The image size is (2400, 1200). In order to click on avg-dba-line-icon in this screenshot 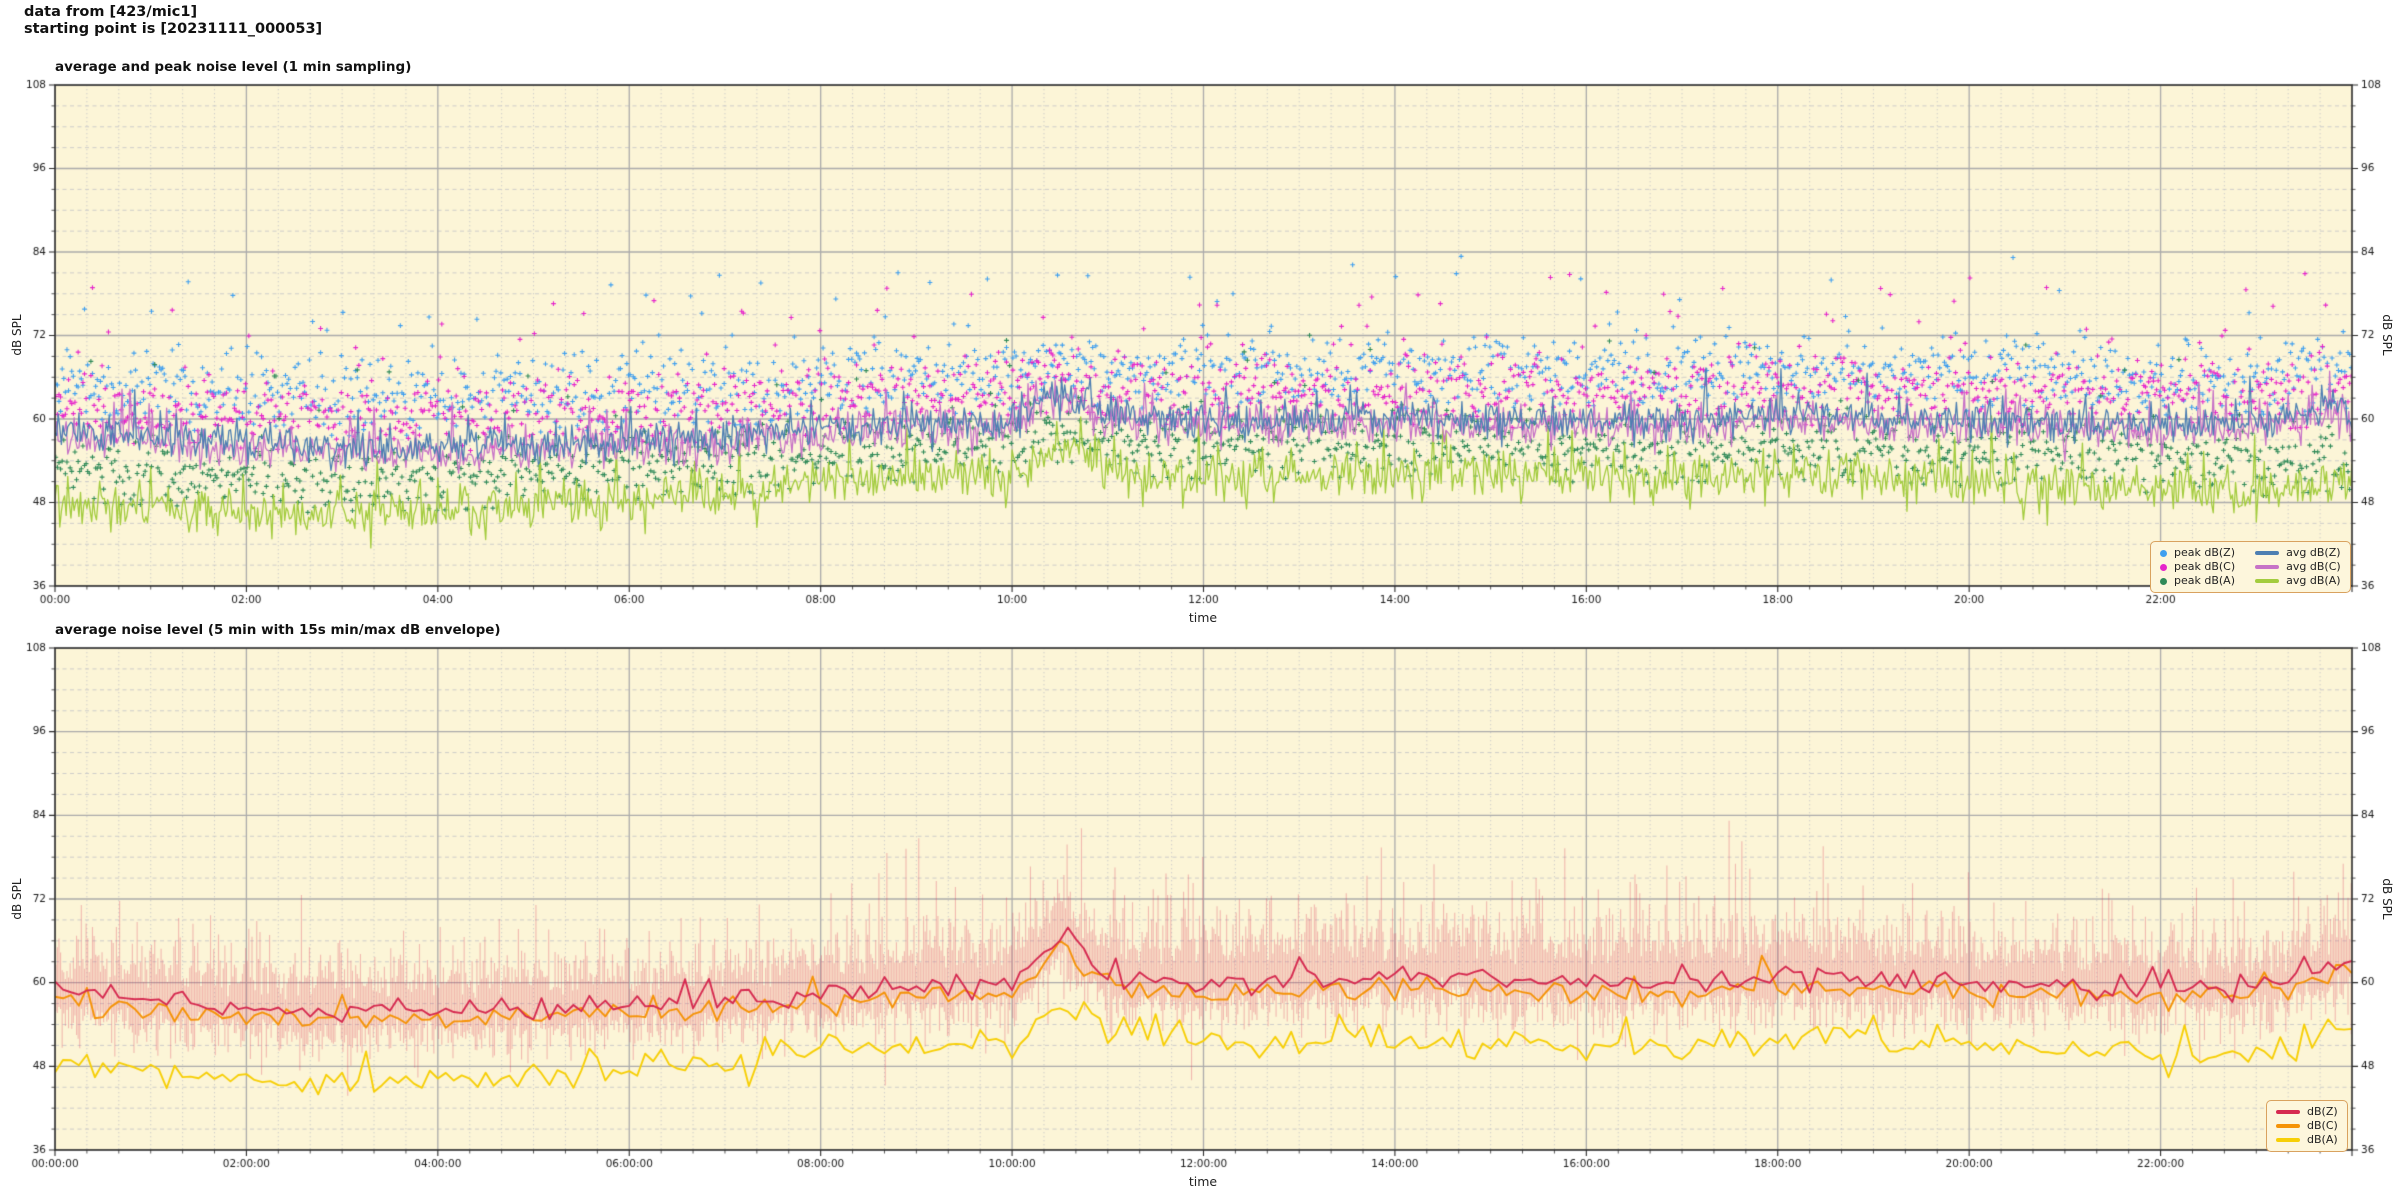, I will do `click(2267, 581)`.